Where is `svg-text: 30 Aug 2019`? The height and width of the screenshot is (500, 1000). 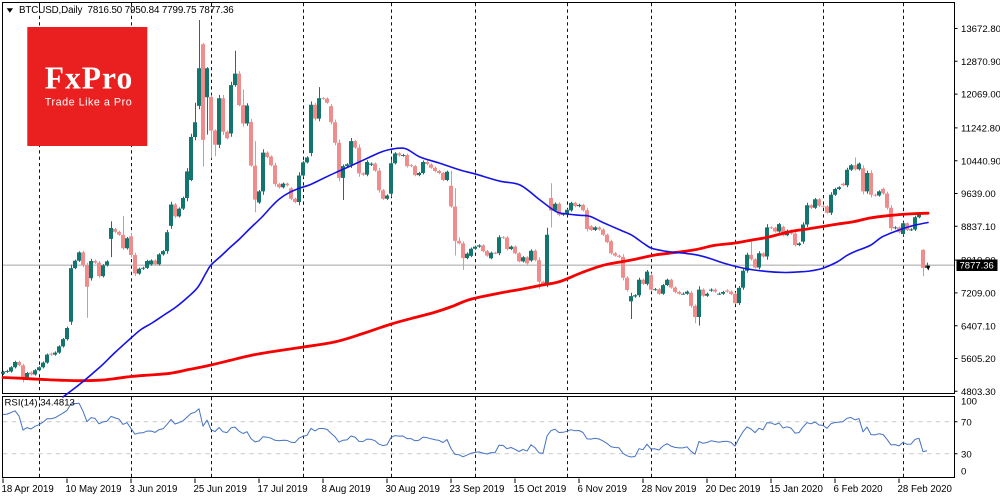 svg-text: 30 Aug 2019 is located at coordinates (413, 489).